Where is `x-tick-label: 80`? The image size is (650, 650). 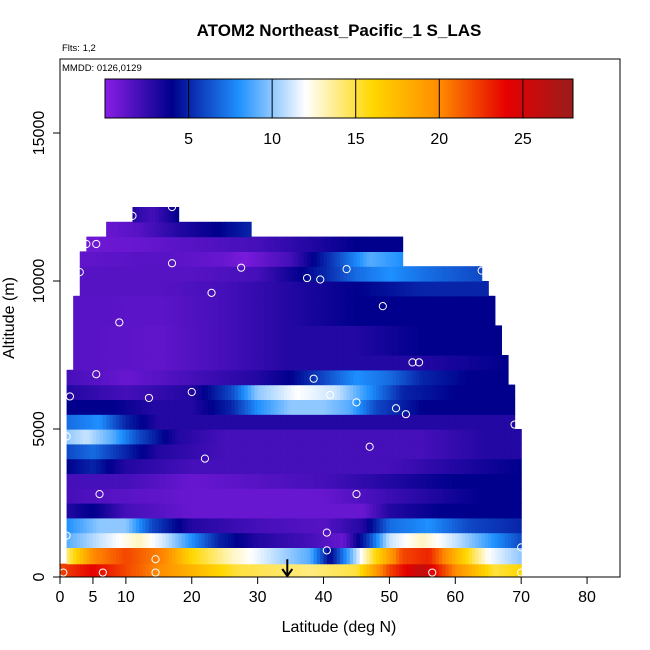 x-tick-label: 80 is located at coordinates (587, 597).